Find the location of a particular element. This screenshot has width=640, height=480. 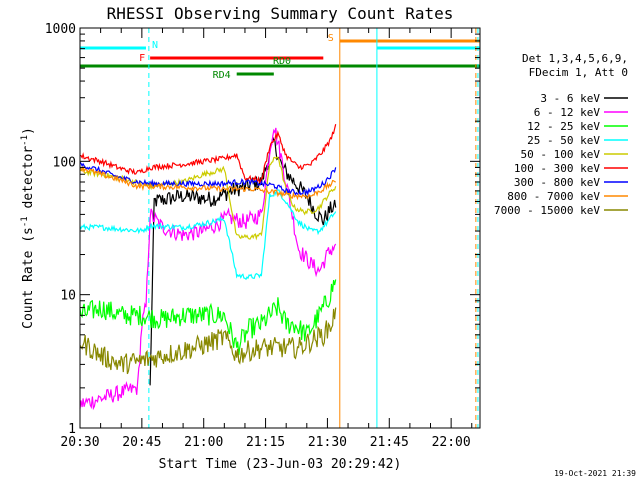

y-axis-label-middle: detector is located at coordinates (28, 181).